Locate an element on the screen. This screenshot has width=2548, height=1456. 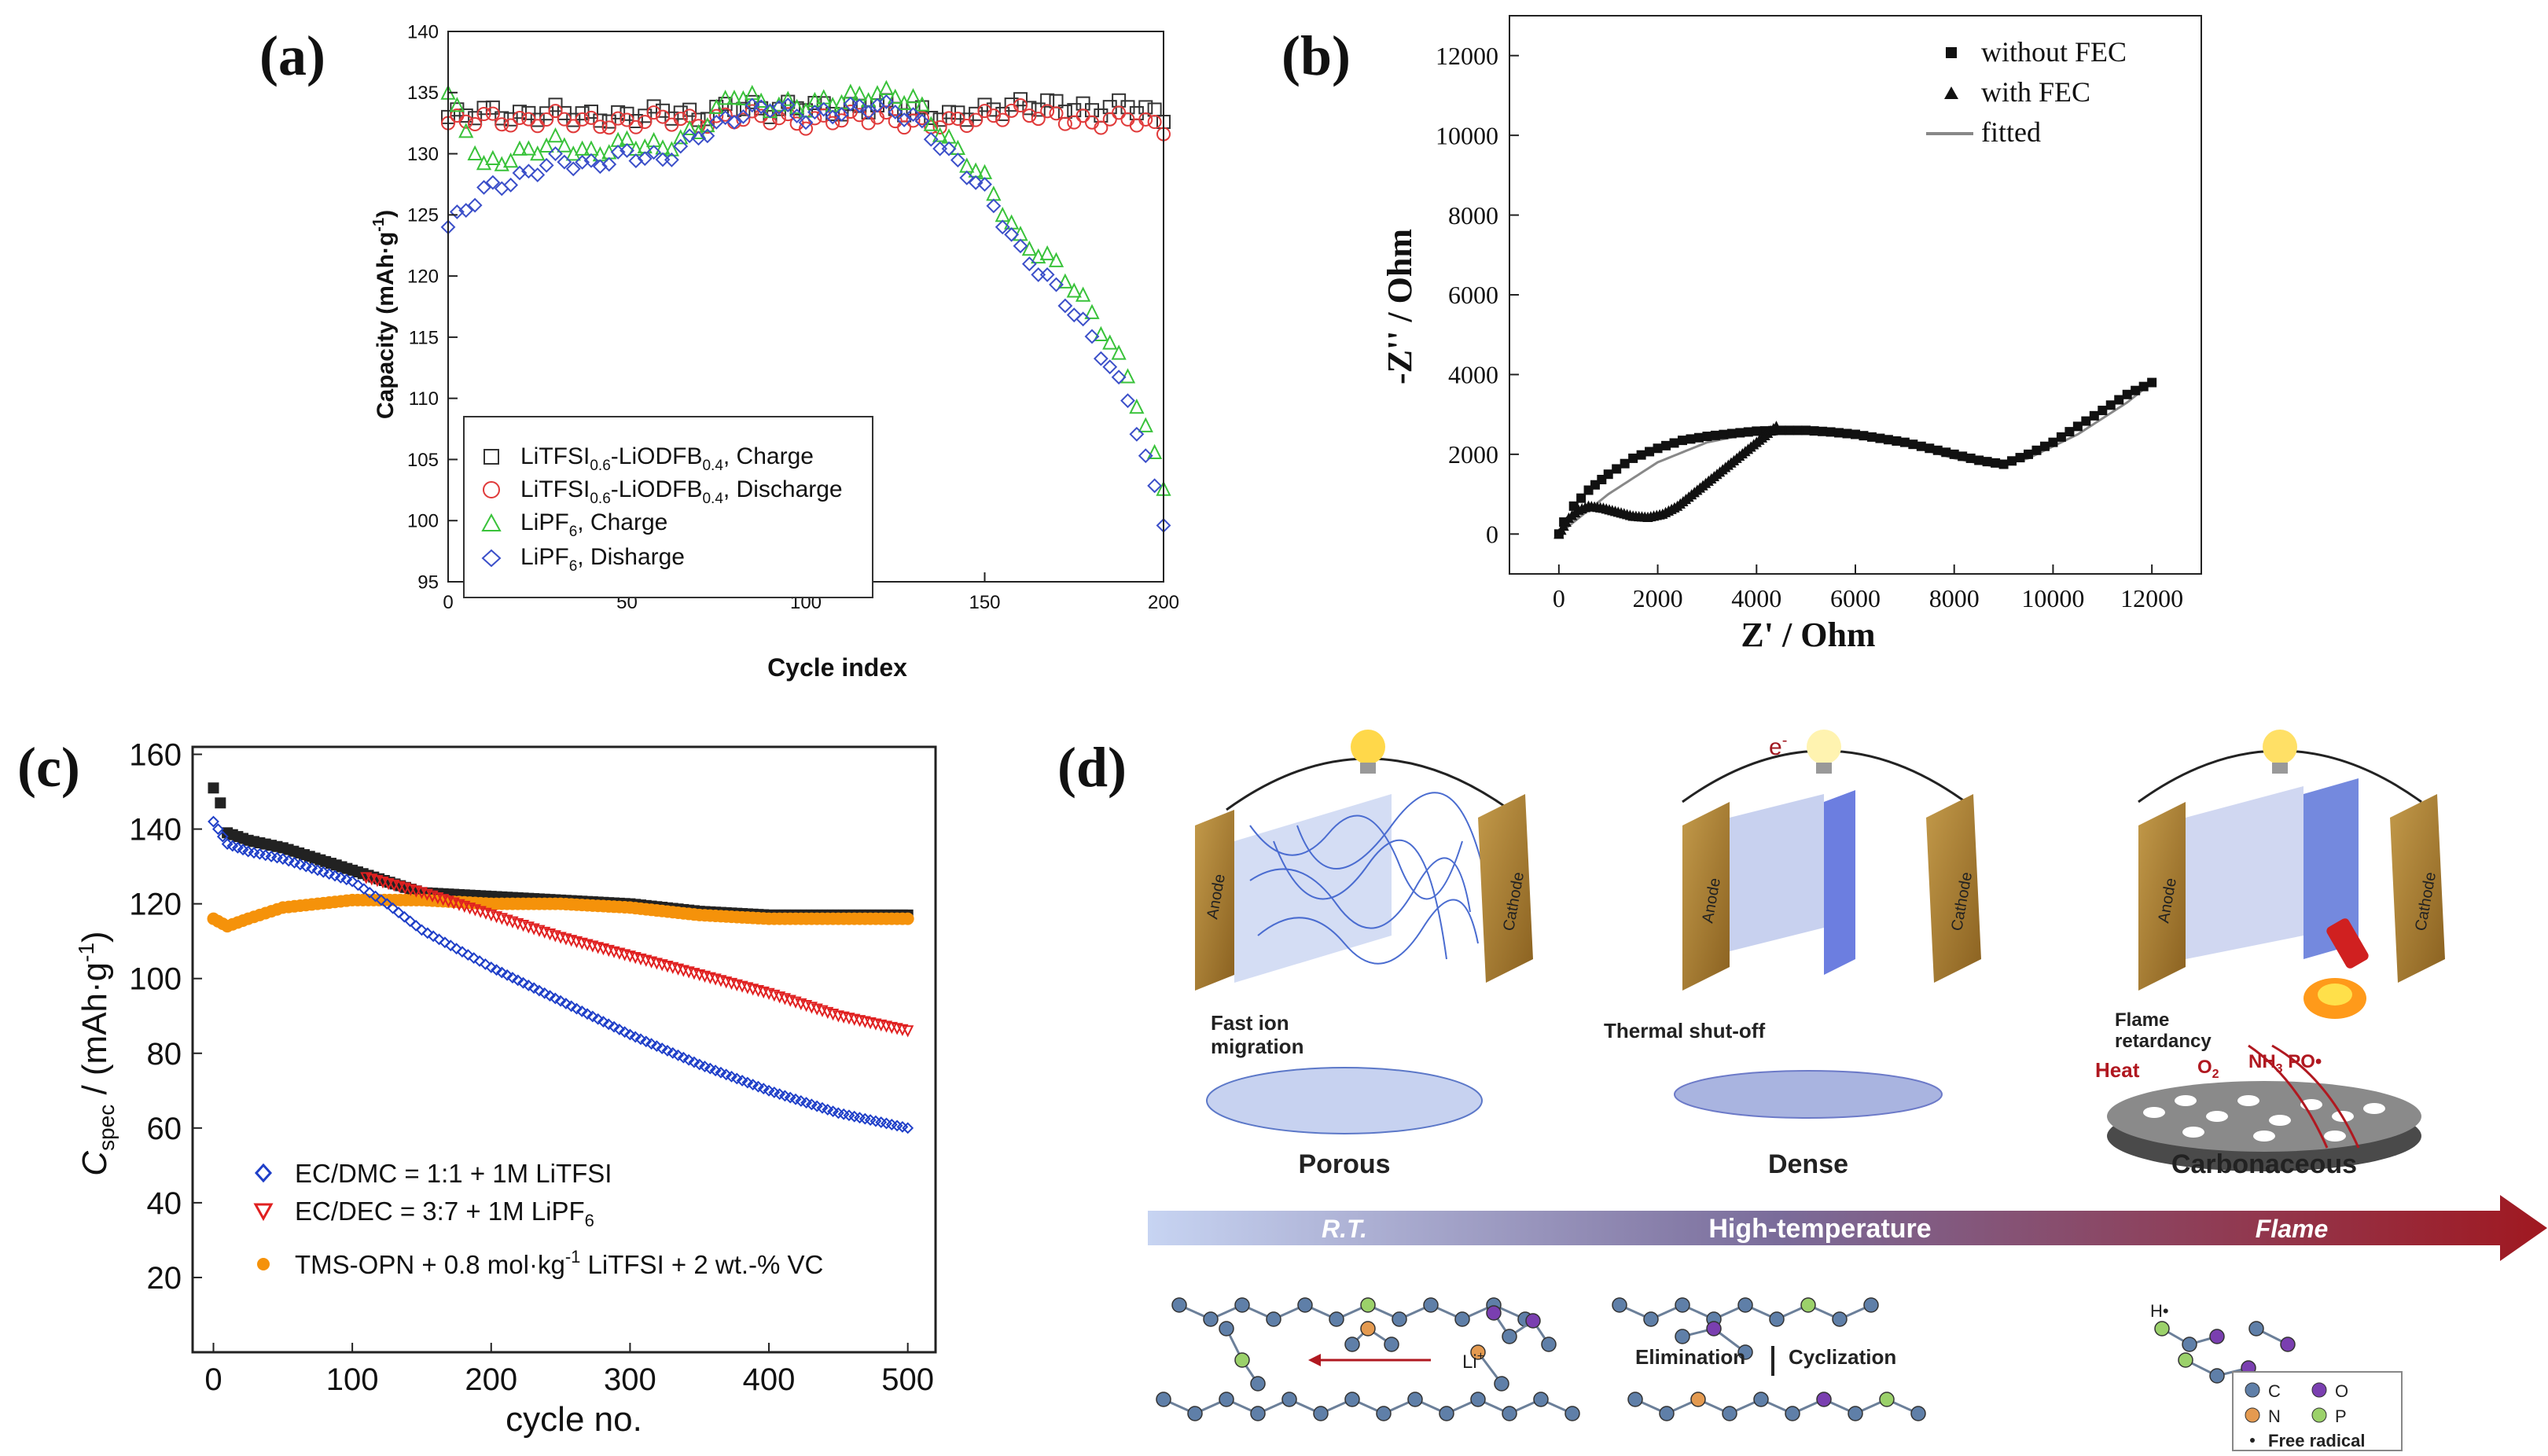
legend-marker-square is located at coordinates (1951, 52).